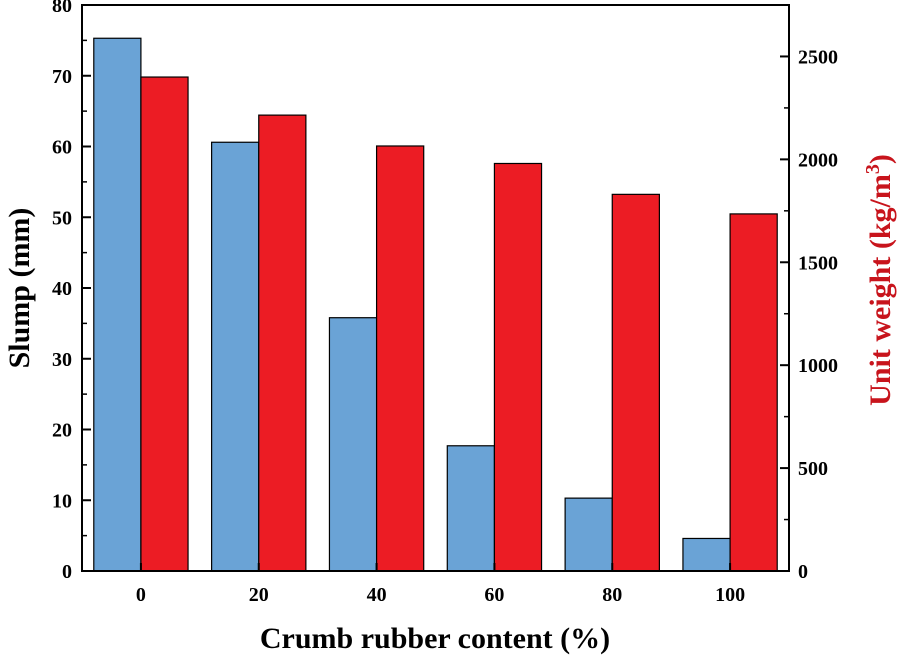  What do you see at coordinates (377, 595) in the screenshot?
I see `x-tick-label: 40` at bounding box center [377, 595].